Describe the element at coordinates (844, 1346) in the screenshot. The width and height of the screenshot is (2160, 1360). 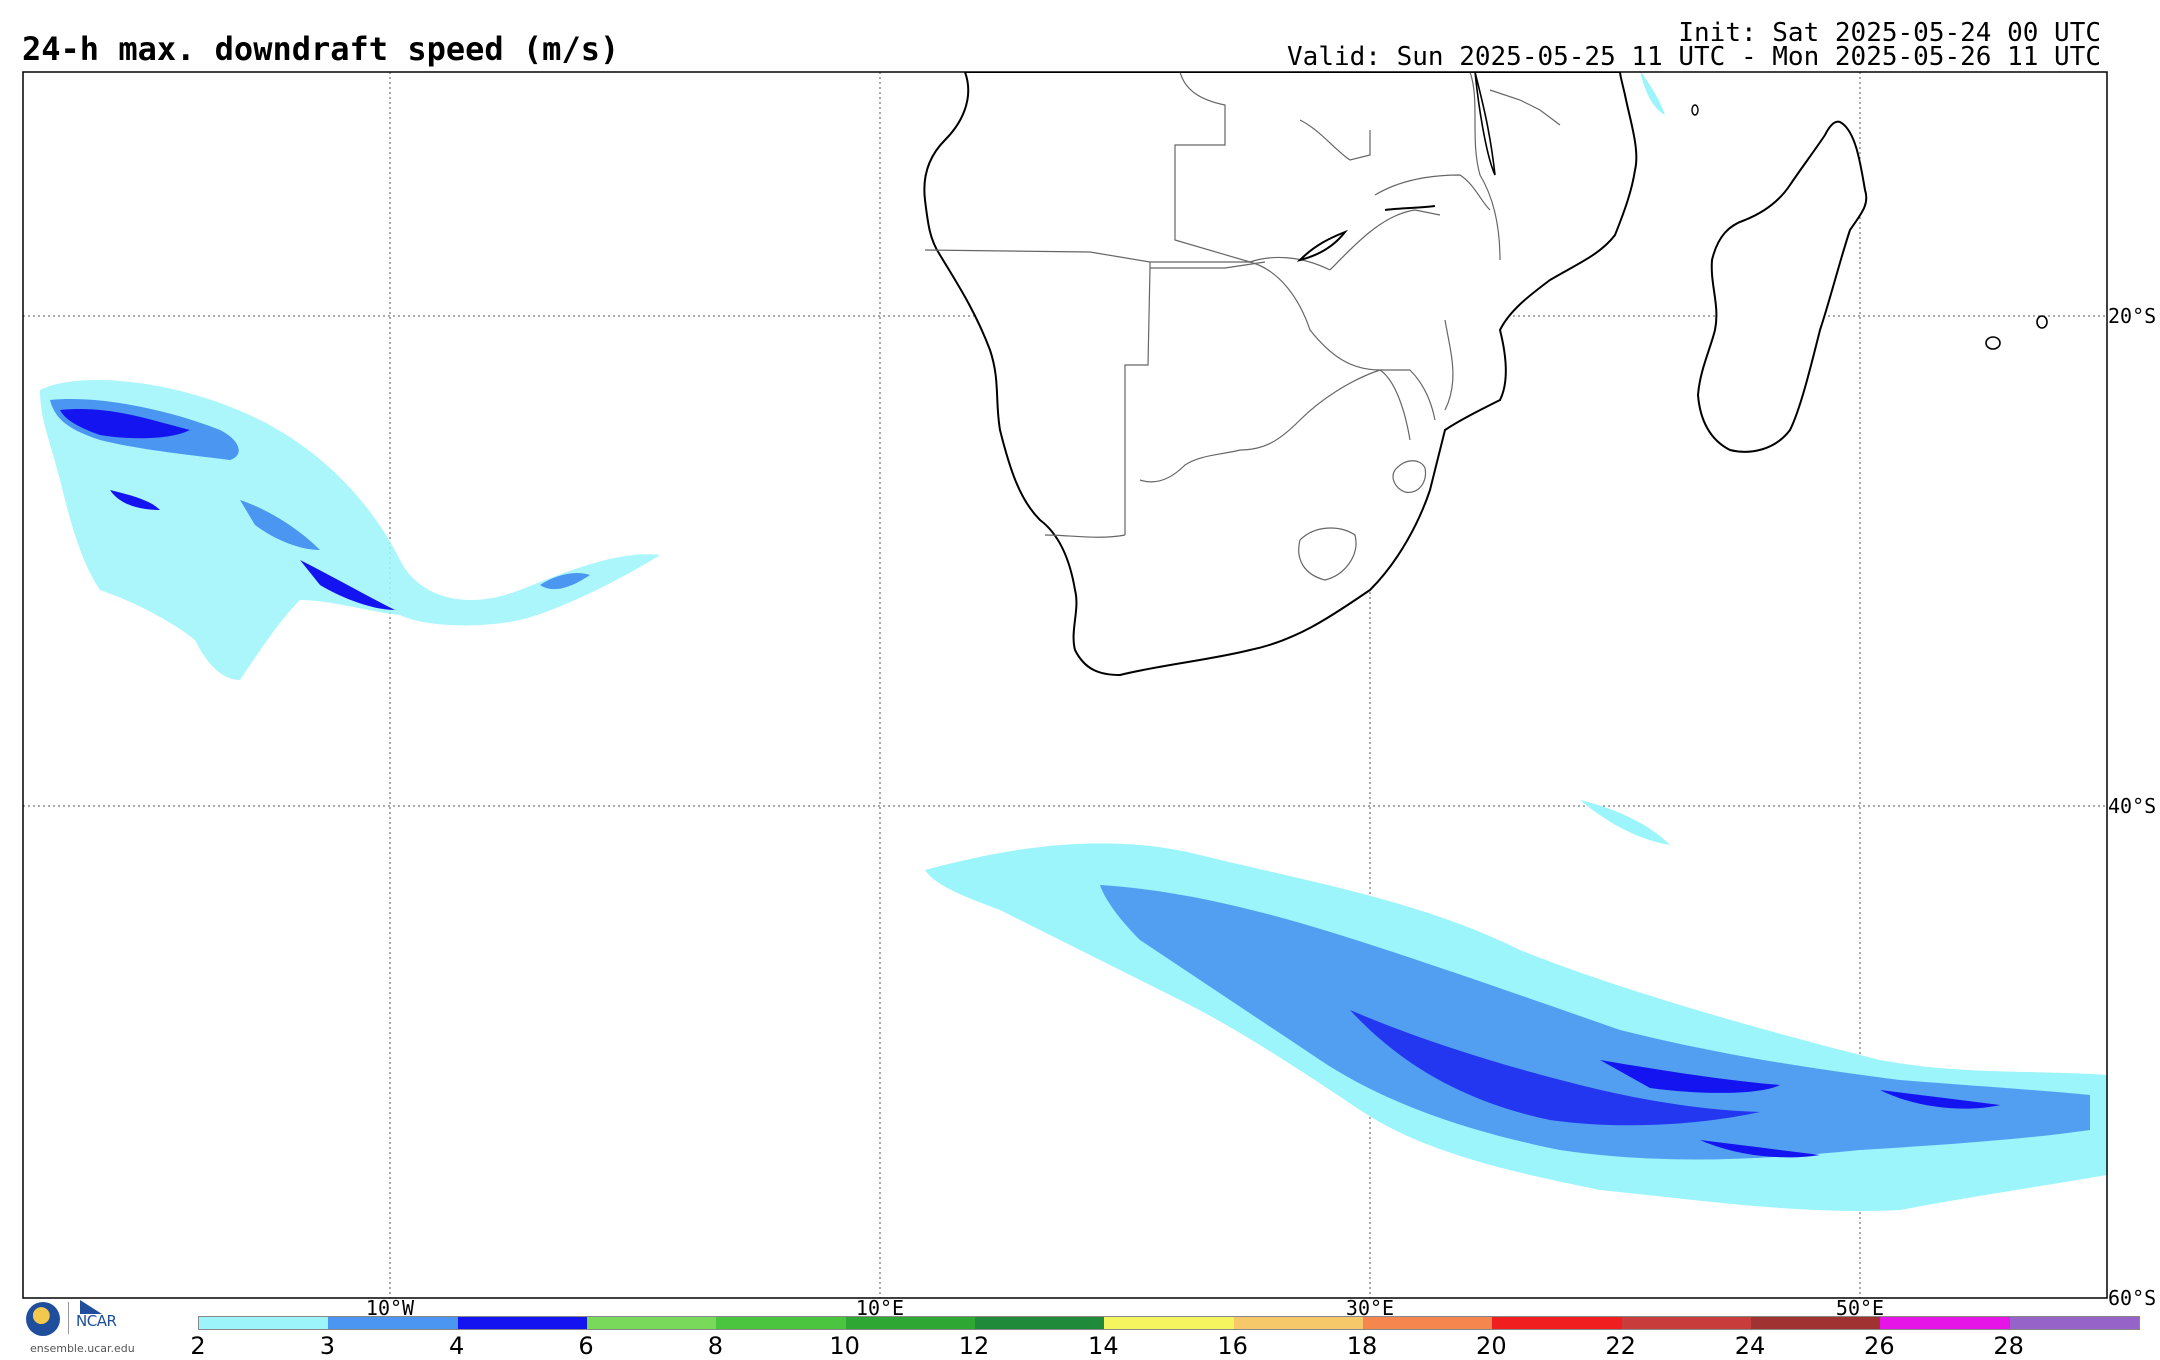
I see `colorbar-tick-label: 10` at that location.